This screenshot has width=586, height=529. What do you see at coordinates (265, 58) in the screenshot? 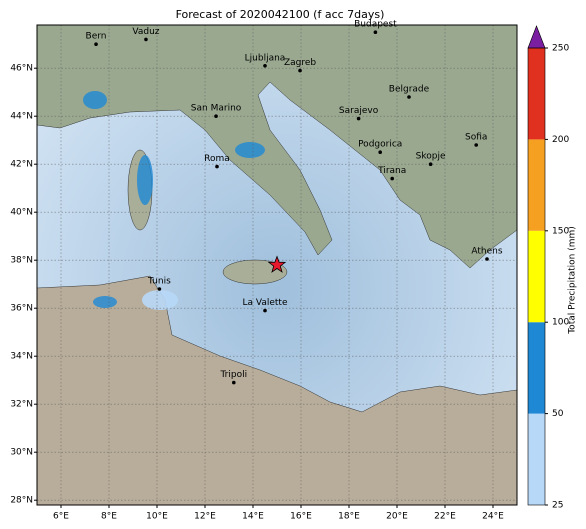
I see `city-label: Ljubljana` at bounding box center [265, 58].